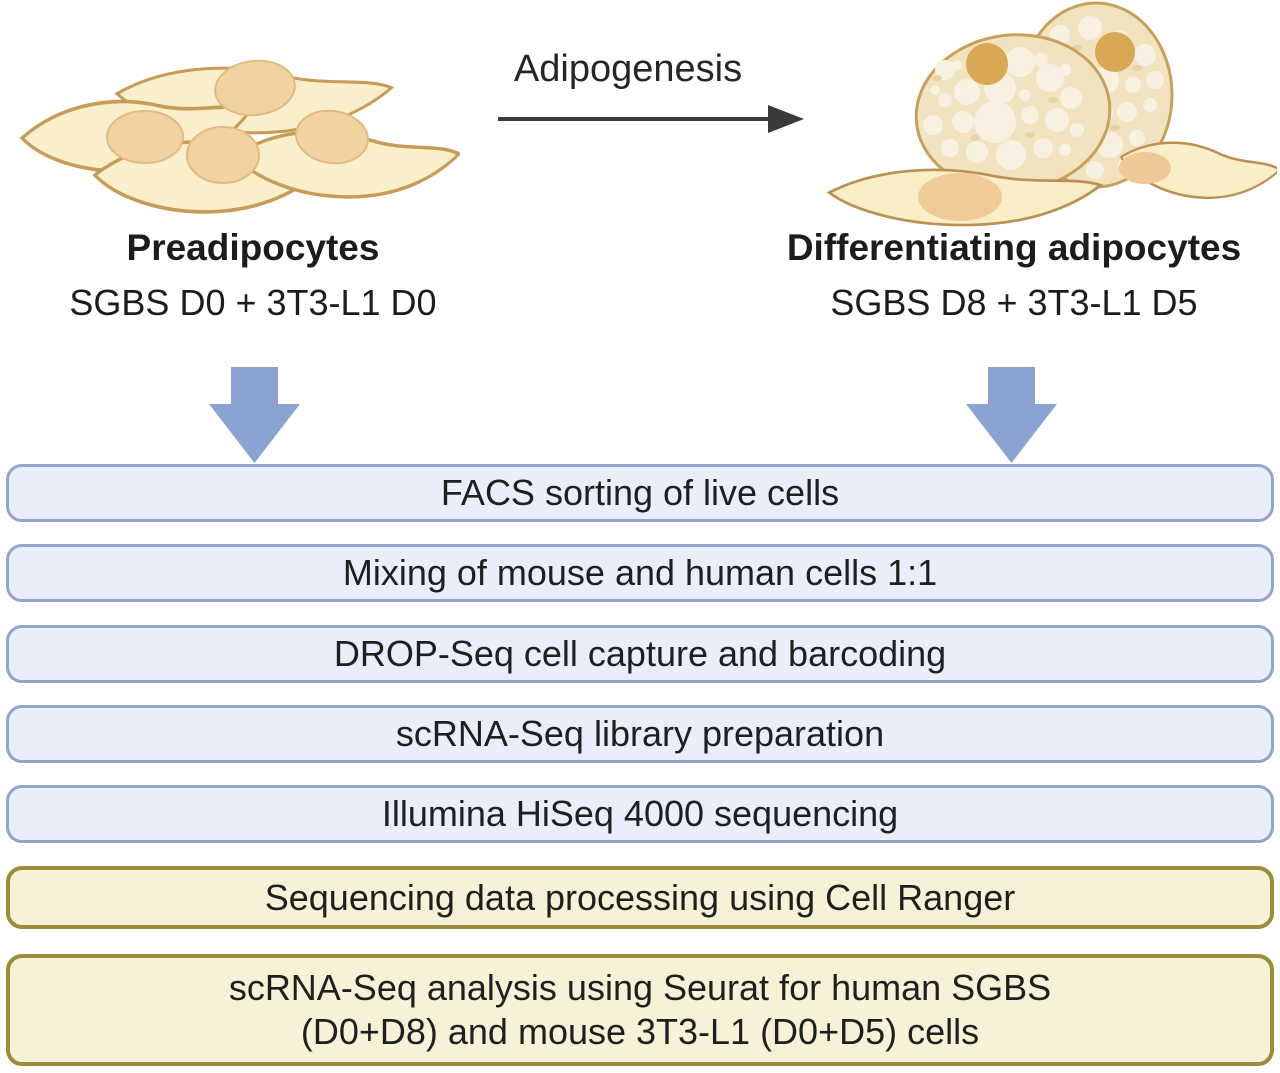 The height and width of the screenshot is (1073, 1280). Describe the element at coordinates (628, 69) in the screenshot. I see `transition-label: Adipogenesis` at that location.